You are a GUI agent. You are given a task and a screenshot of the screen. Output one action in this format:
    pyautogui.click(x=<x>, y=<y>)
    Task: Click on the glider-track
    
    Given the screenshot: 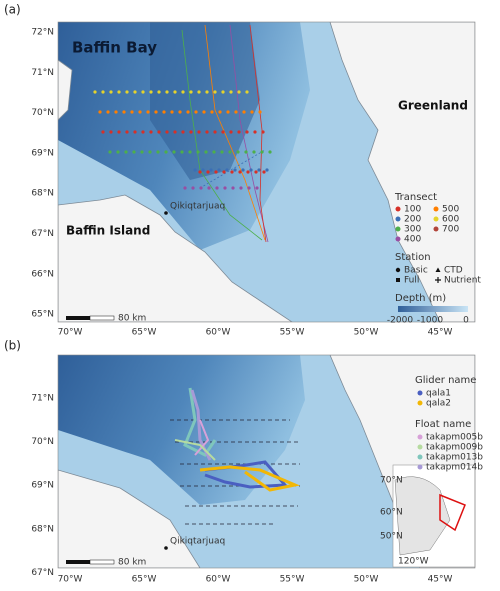 What is the action you would take?
    pyautogui.click(x=246, y=474)
    